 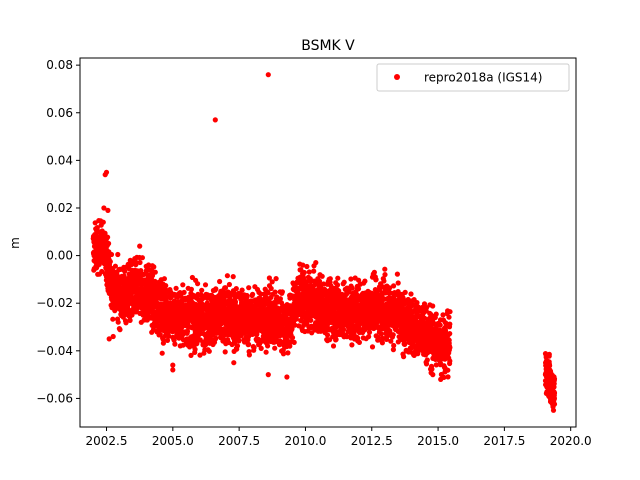 I want to click on legend: repro2018a (IGS14), so click(x=473, y=77).